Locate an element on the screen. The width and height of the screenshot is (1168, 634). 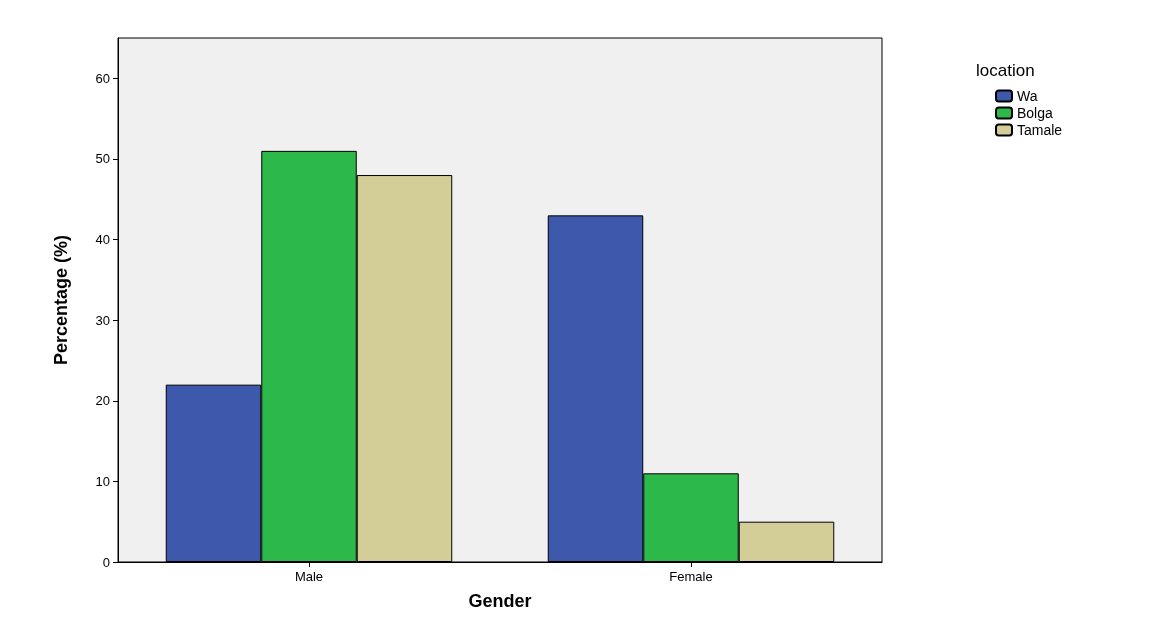
legend-title: location is located at coordinates (1005, 70).